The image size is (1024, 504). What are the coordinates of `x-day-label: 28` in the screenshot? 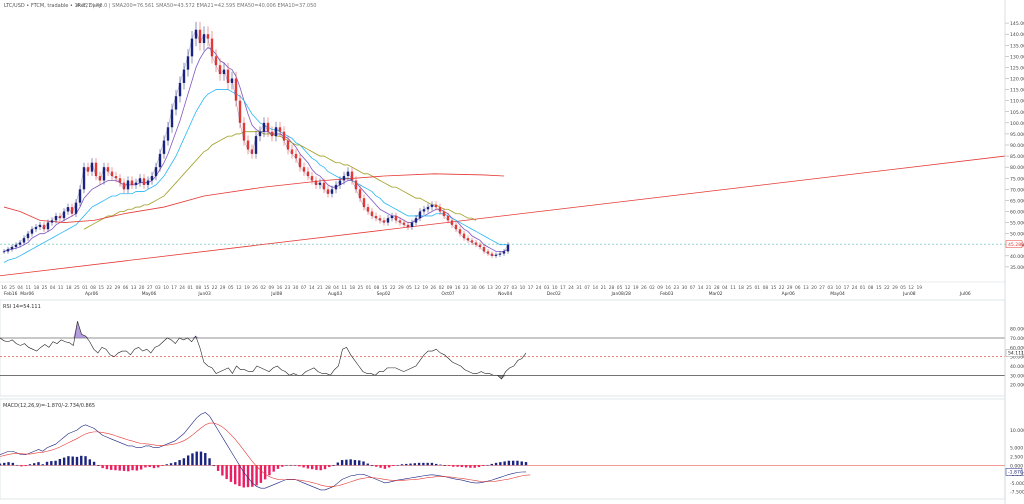 It's located at (717, 288).